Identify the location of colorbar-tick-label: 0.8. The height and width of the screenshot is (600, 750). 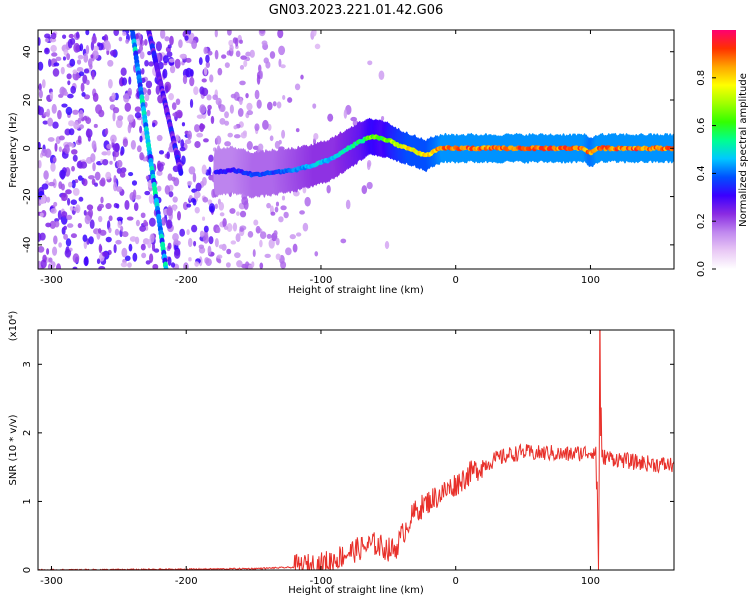
(701, 78).